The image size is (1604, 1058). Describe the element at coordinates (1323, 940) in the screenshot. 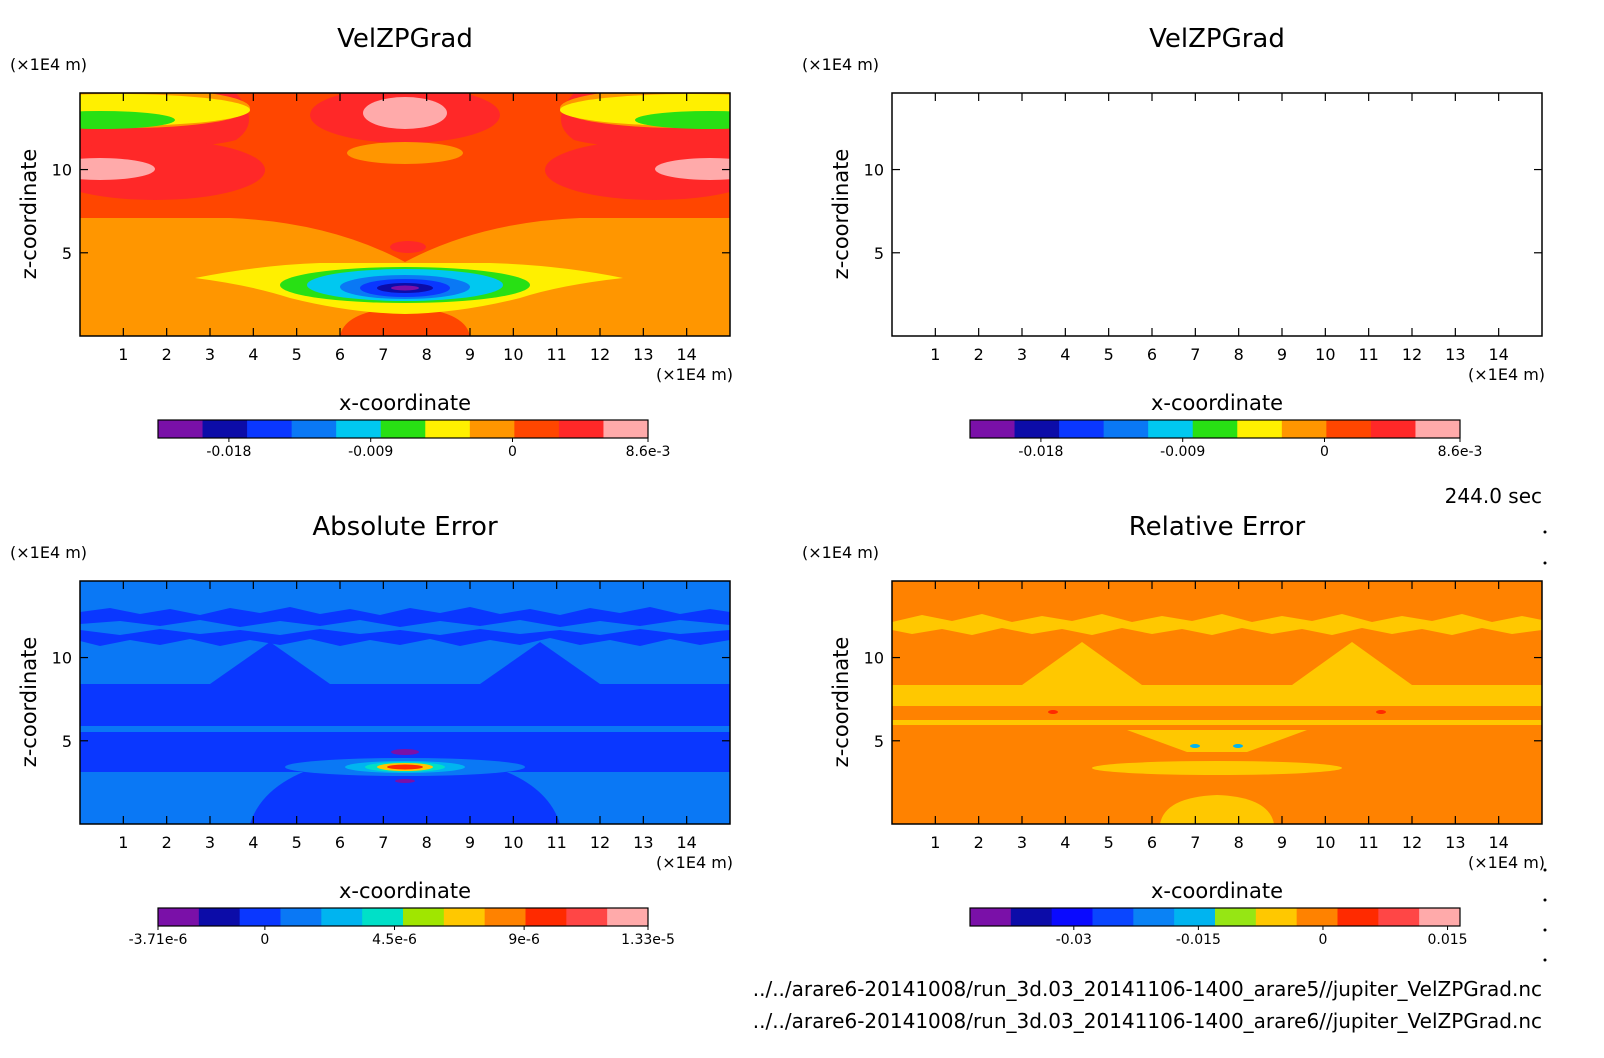

I see `colorbar-tick-label: 0` at that location.